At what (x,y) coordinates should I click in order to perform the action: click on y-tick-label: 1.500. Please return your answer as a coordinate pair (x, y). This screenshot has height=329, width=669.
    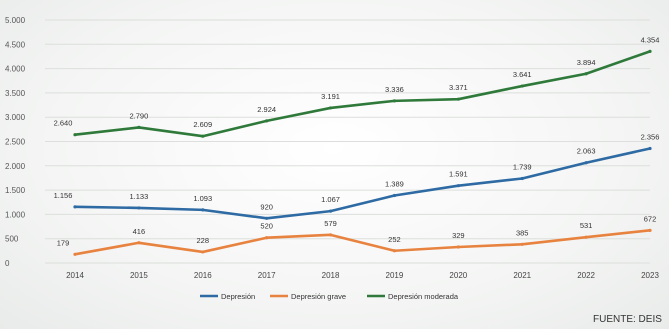
    Looking at the image, I should click on (15, 190).